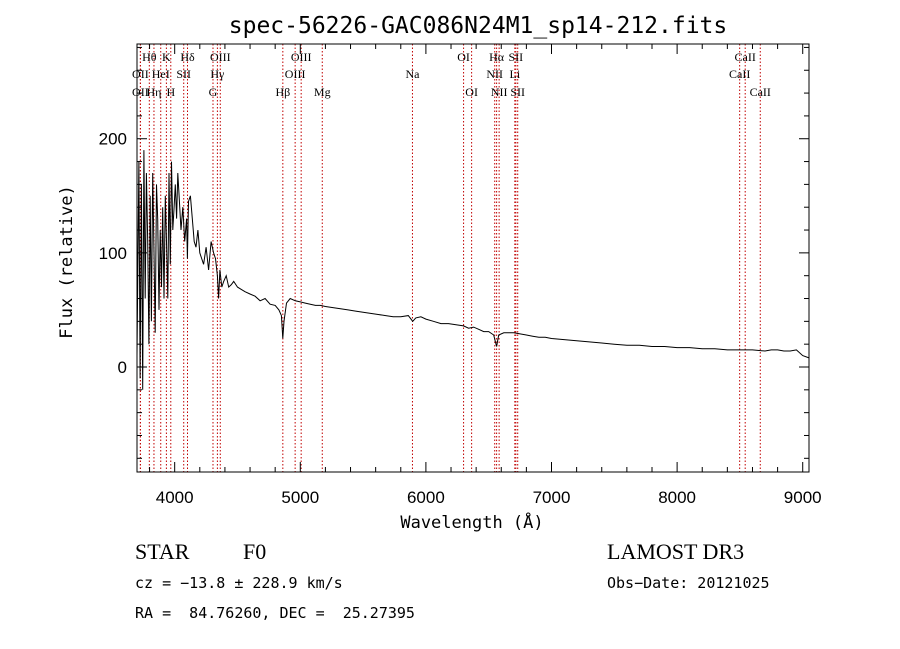 This screenshot has height=649, width=900. Describe the element at coordinates (149, 57) in the screenshot. I see `spectral-line-label: Hθ` at that location.